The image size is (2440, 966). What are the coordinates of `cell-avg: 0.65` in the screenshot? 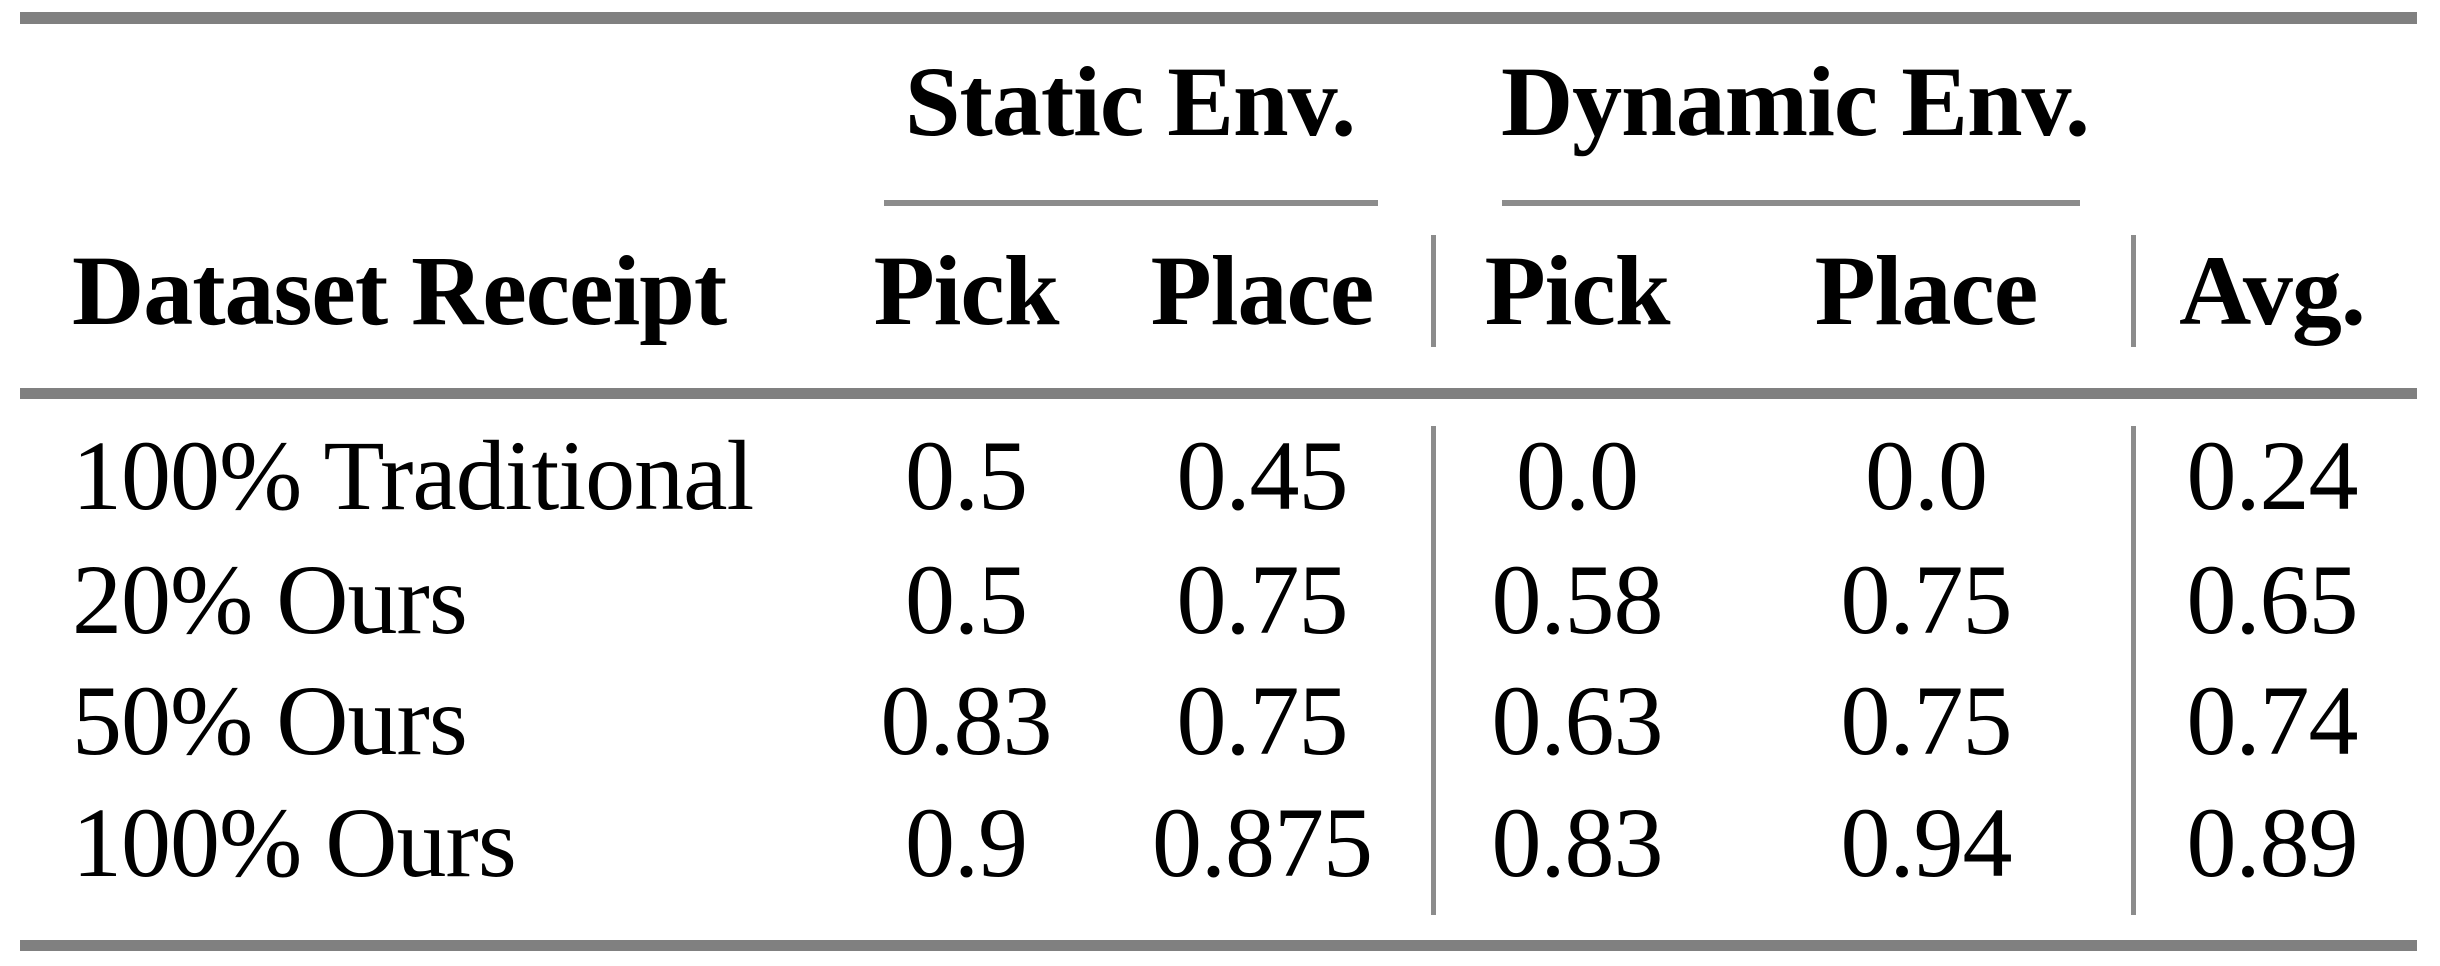 It's located at (2272, 599).